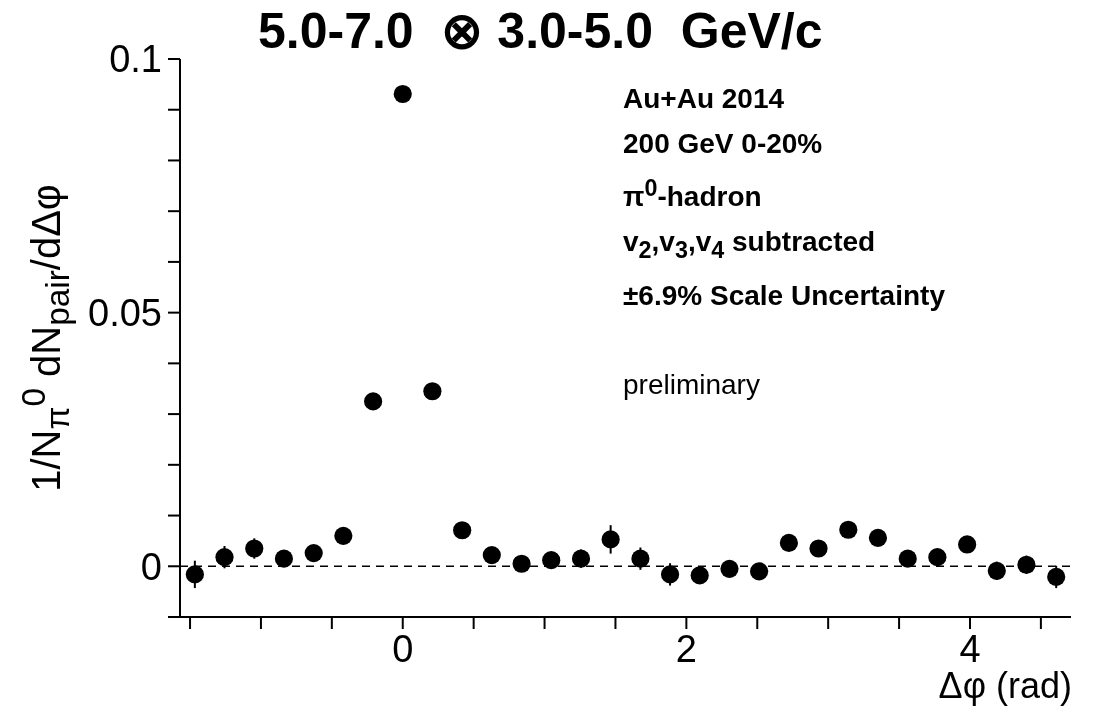  I want to click on annotation: 200 GeV 0-20%, so click(723, 144).